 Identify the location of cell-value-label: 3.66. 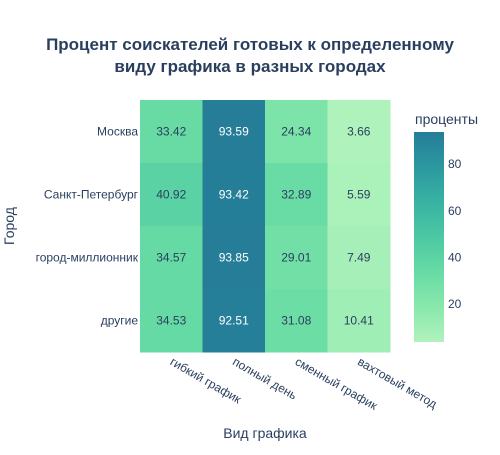
(359, 132).